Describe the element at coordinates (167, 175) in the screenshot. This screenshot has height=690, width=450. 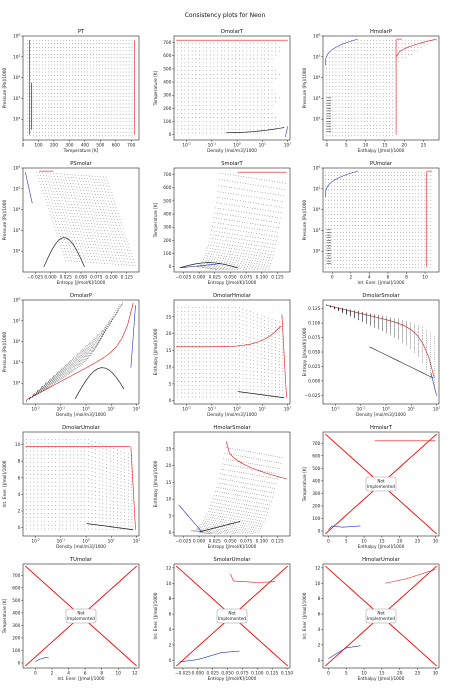
I see `y-tick-label: 700` at that location.